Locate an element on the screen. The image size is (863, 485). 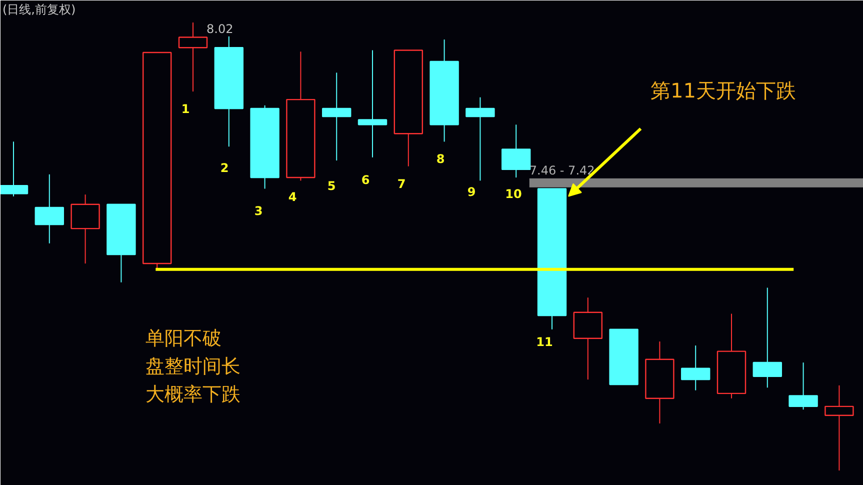
annotation: 单阳不破 is located at coordinates (184, 339).